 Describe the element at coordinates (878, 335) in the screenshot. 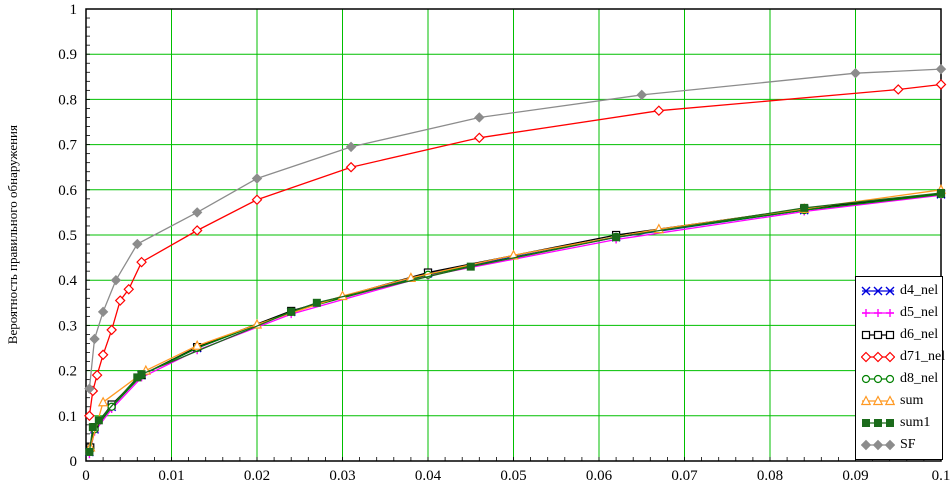

I see `square-open-legend-marker-icon` at that location.